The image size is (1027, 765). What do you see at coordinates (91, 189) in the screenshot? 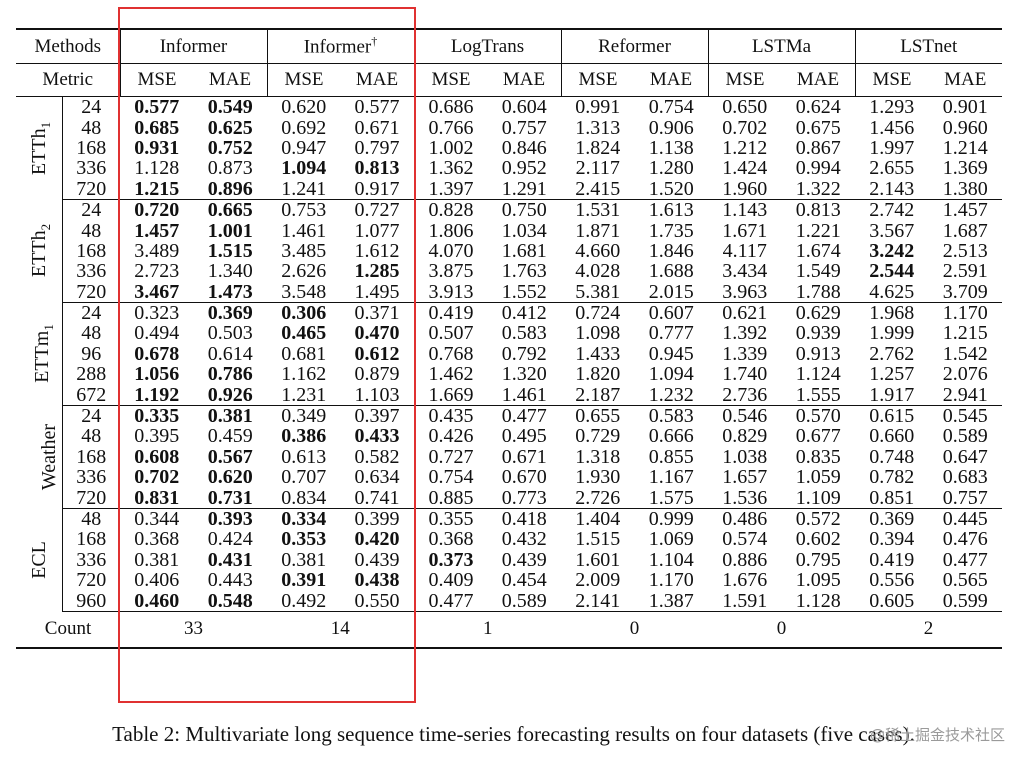
I see `horizon-cell: 720` at bounding box center [91, 189].